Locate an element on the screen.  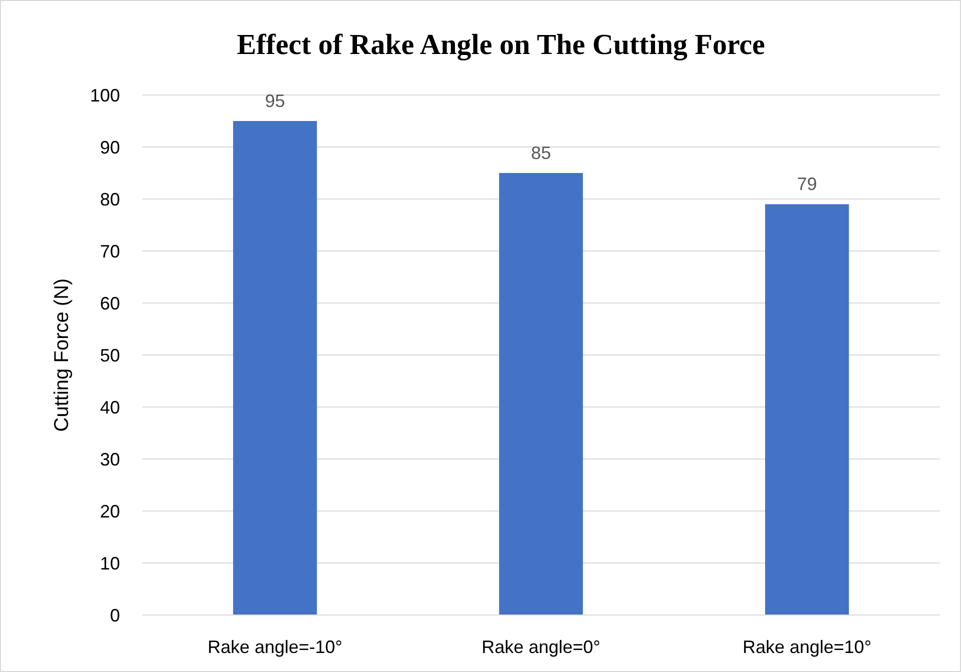
chart-title: Effect of Rake Angle on The Cutting Force is located at coordinates (501, 45).